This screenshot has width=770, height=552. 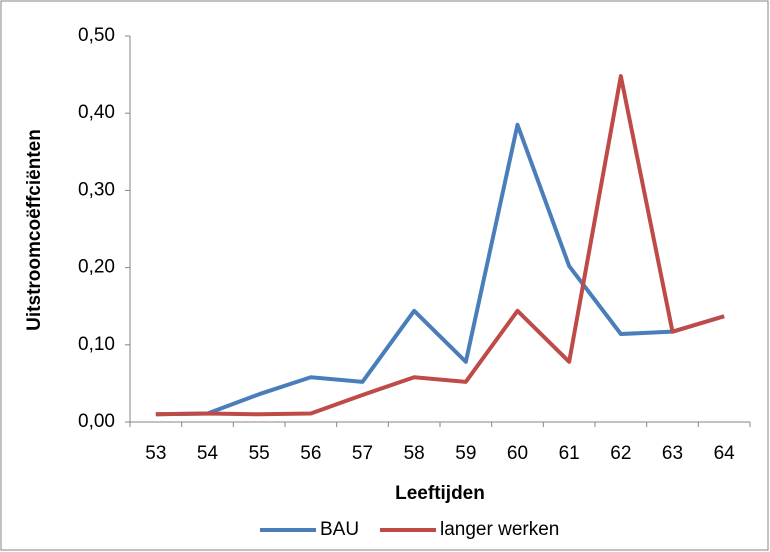 I want to click on x-tick-label: 53, so click(x=155, y=453).